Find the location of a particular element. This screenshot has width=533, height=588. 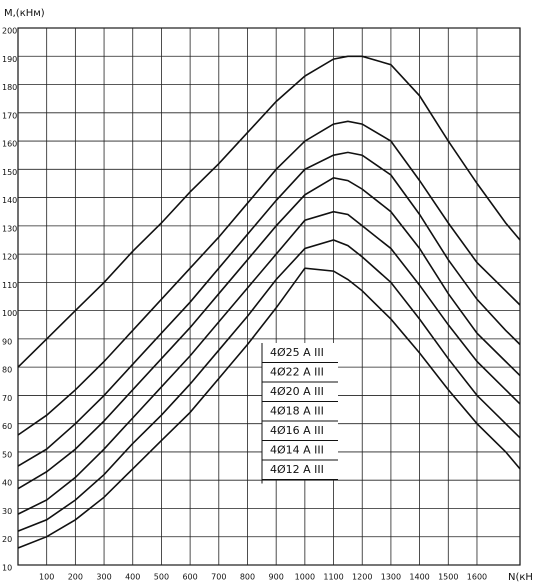

legend-entry: 4Ø16 A III is located at coordinates (297, 430).